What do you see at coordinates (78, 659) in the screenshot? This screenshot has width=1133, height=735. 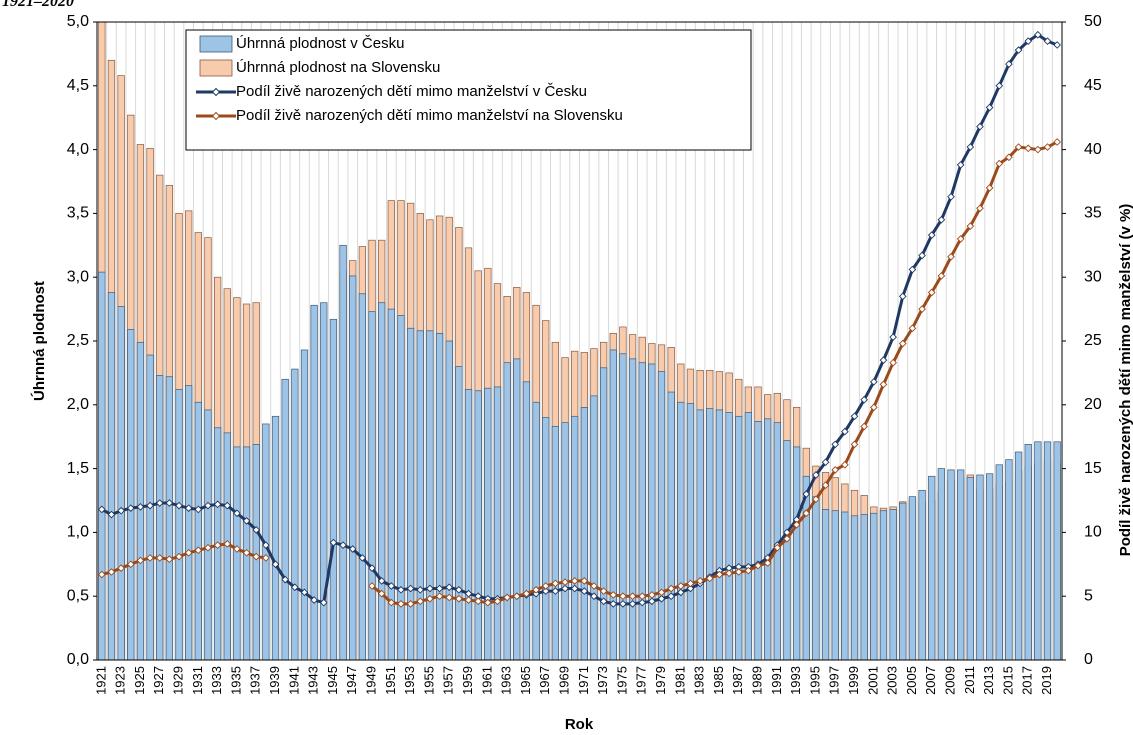 I see `y-tick-label: 0,0` at bounding box center [78, 659].